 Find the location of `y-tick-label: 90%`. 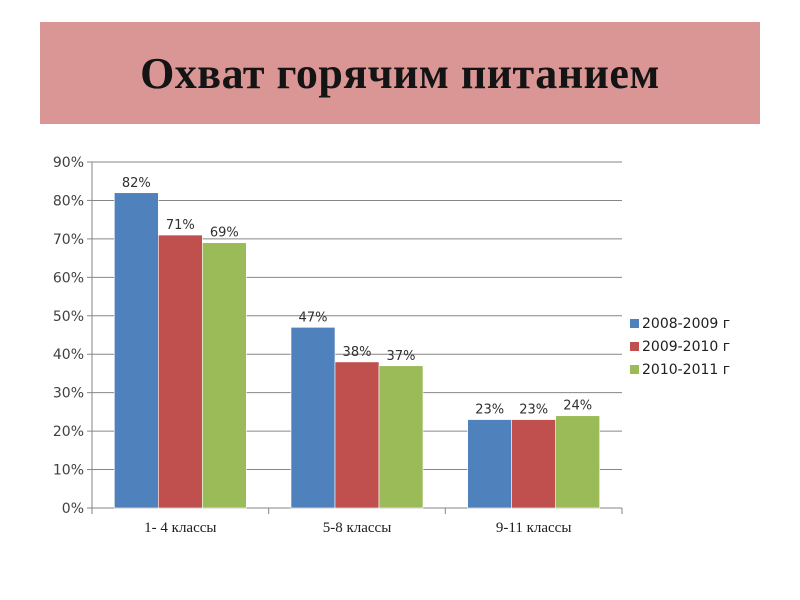

y-tick-label: 90% is located at coordinates (68, 163).